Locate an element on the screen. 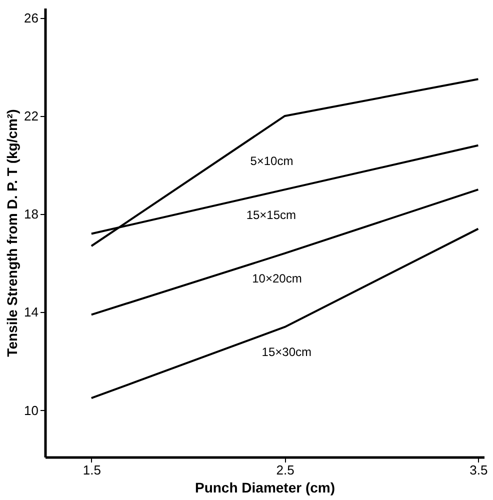 This screenshot has height=500, width=493. y-tick-label: 14 is located at coordinates (31, 312).